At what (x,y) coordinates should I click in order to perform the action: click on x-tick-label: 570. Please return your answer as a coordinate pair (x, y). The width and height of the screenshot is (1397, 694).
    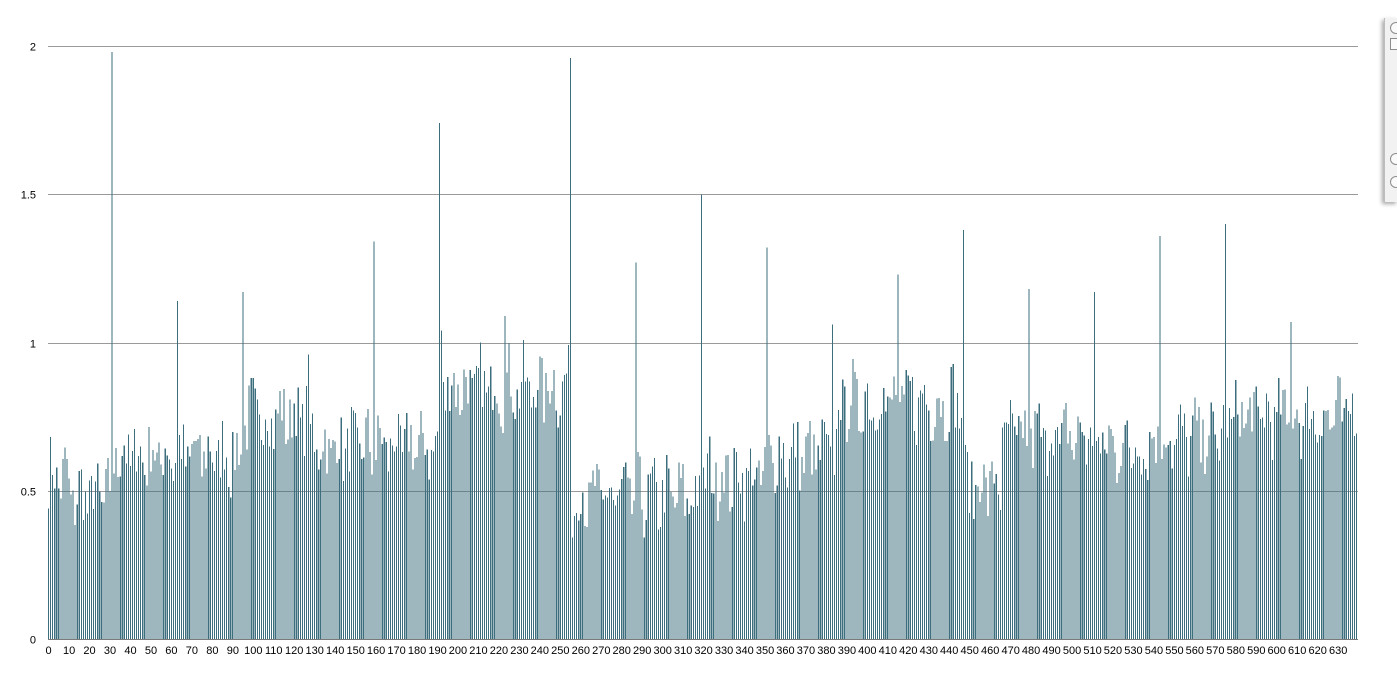
    Looking at the image, I should click on (1215, 651).